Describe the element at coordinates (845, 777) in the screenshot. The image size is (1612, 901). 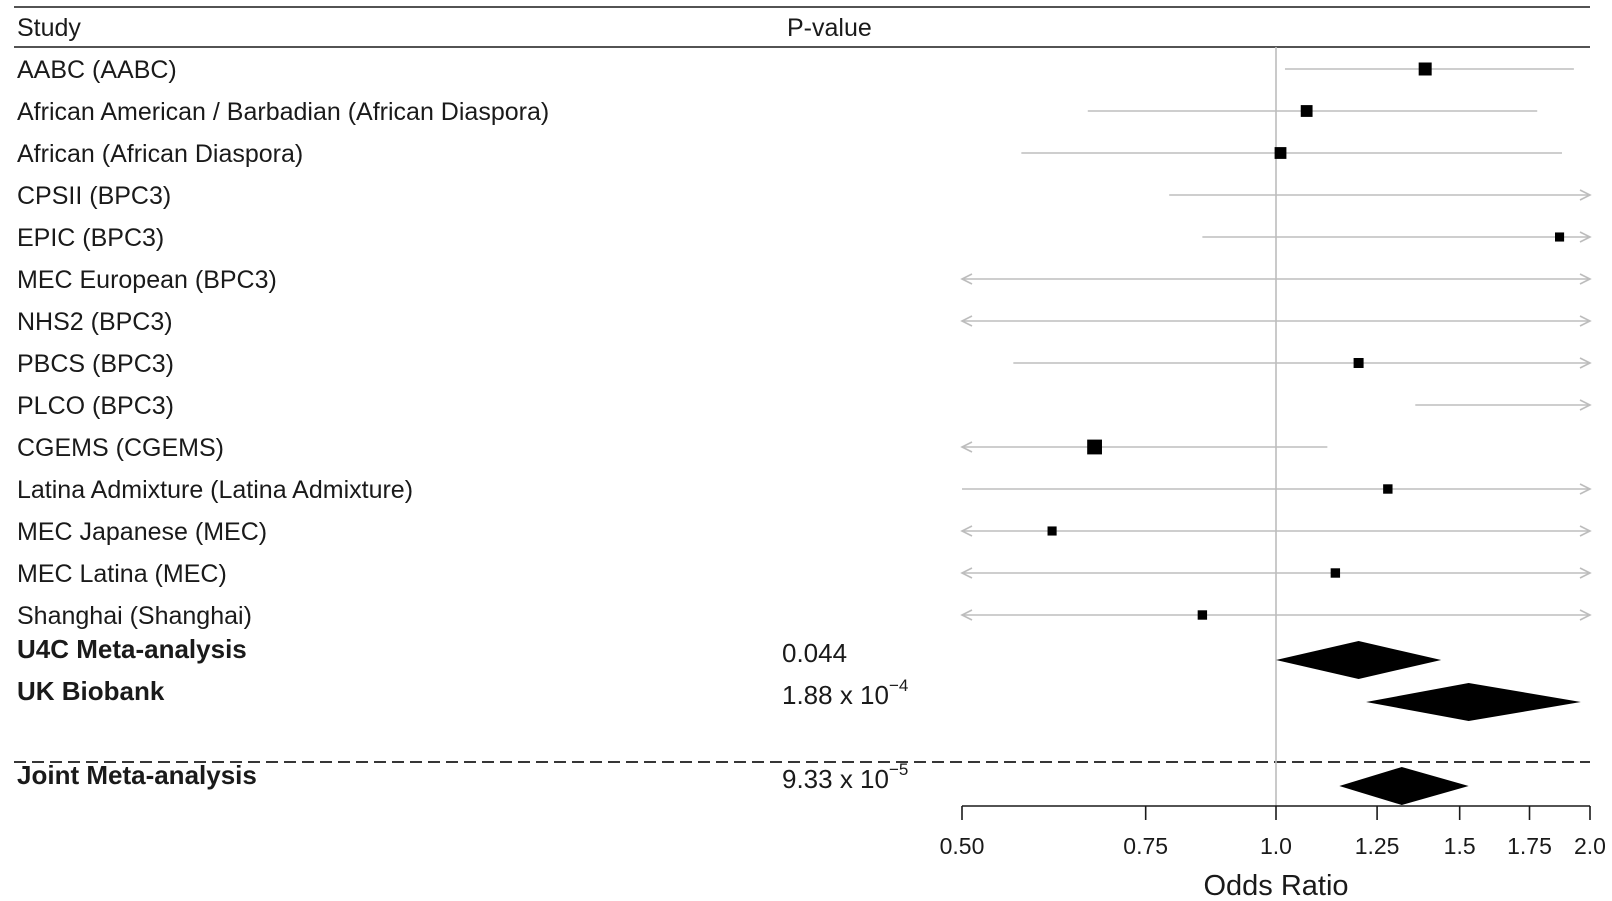
I see `summary-pvalue: 9.33 x 10⁻⁵` at that location.